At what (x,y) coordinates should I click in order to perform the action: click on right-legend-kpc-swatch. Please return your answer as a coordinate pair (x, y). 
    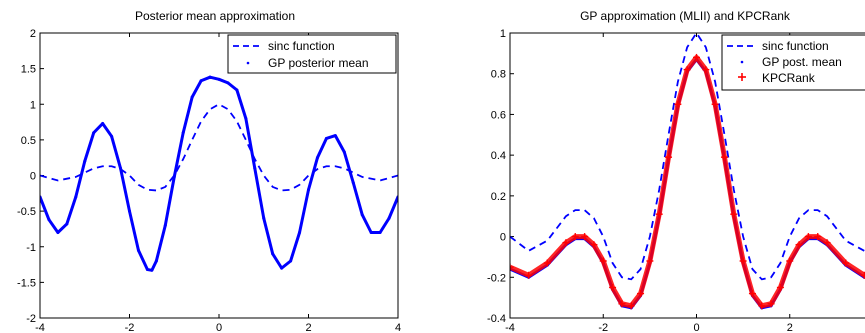
    Looking at the image, I should click on (742, 77).